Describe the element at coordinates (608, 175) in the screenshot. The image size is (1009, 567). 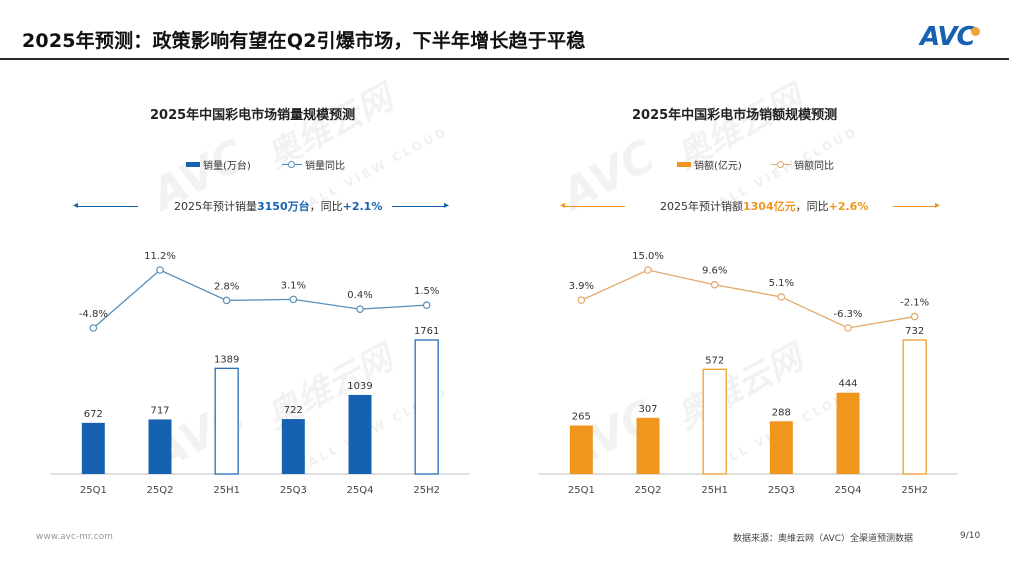
I see `watermark-right-top: AVC` at that location.